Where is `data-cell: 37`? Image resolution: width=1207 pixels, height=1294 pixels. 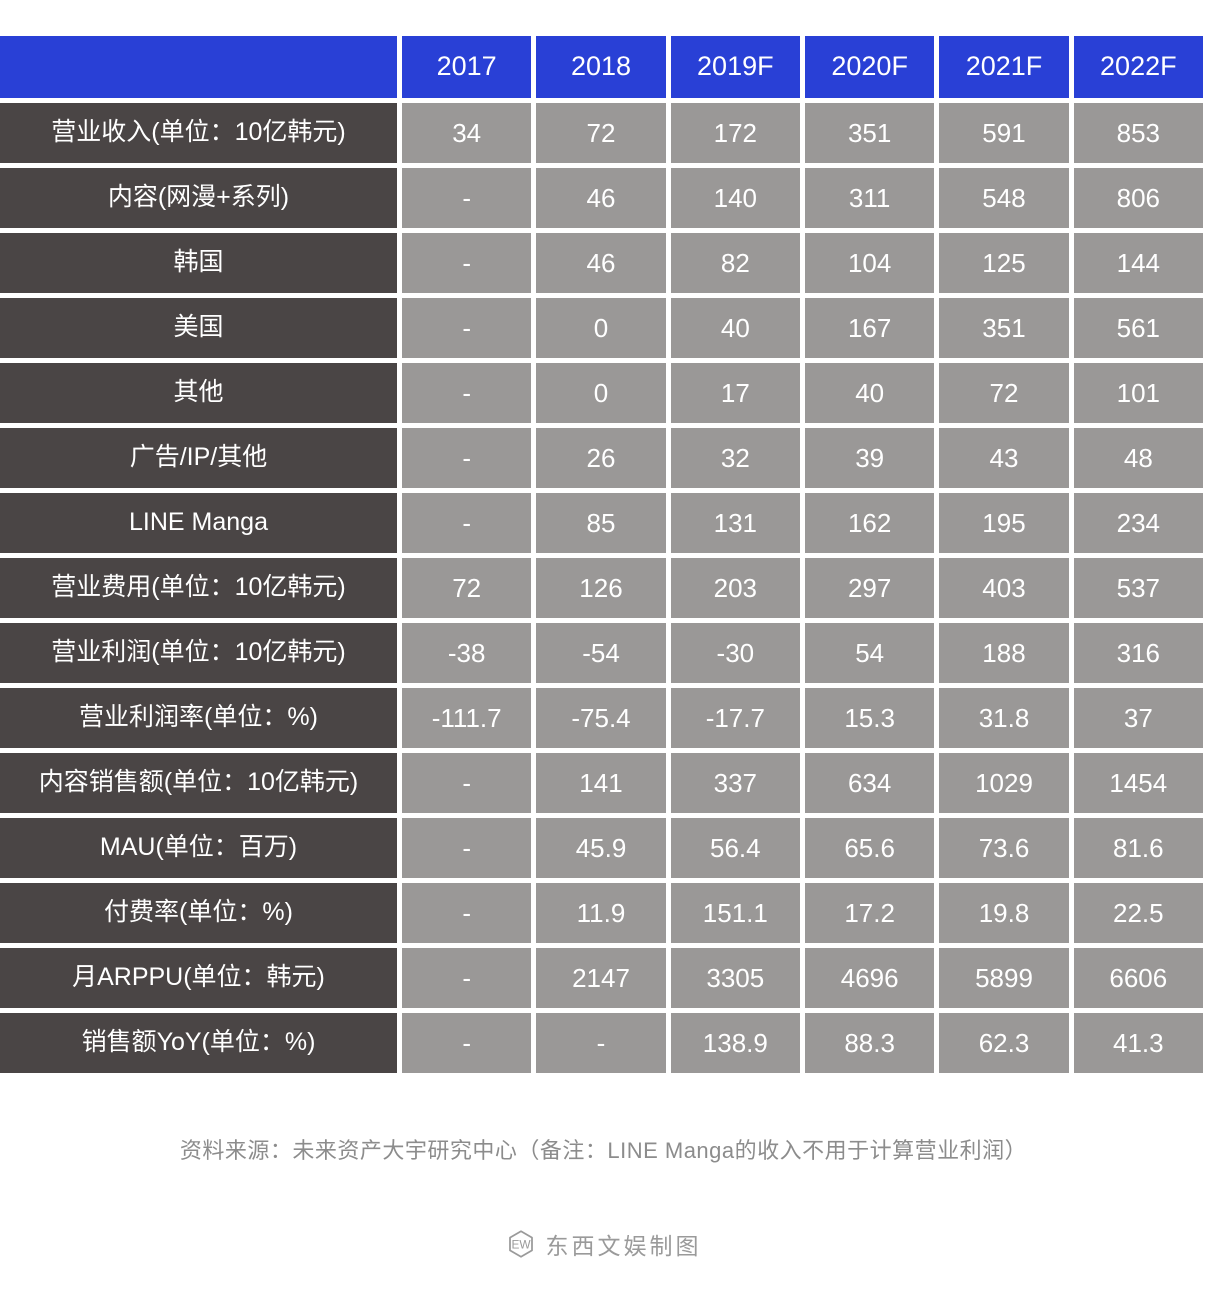
data-cell: 37 is located at coordinates (1138, 718).